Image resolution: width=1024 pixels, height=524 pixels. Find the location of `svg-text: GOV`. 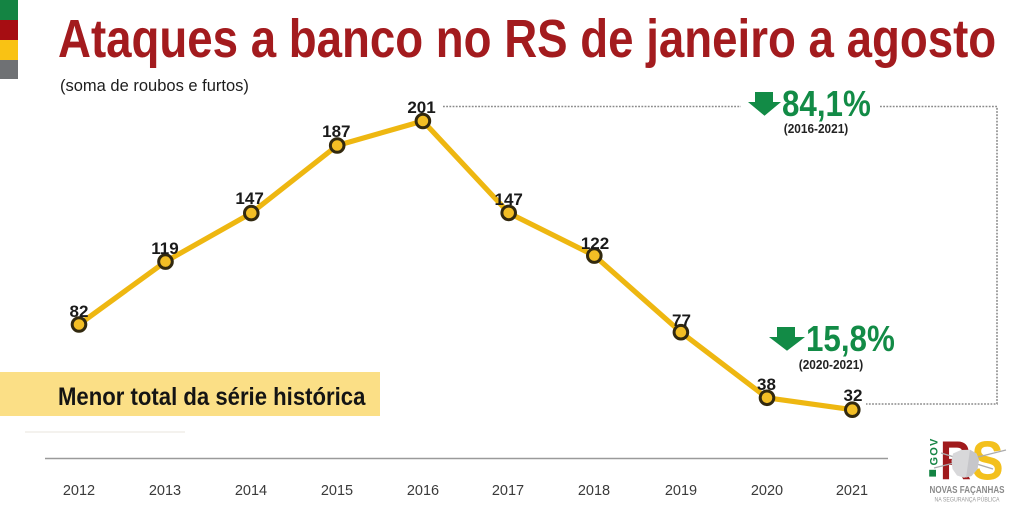

svg-text: GOV is located at coordinates (934, 451).